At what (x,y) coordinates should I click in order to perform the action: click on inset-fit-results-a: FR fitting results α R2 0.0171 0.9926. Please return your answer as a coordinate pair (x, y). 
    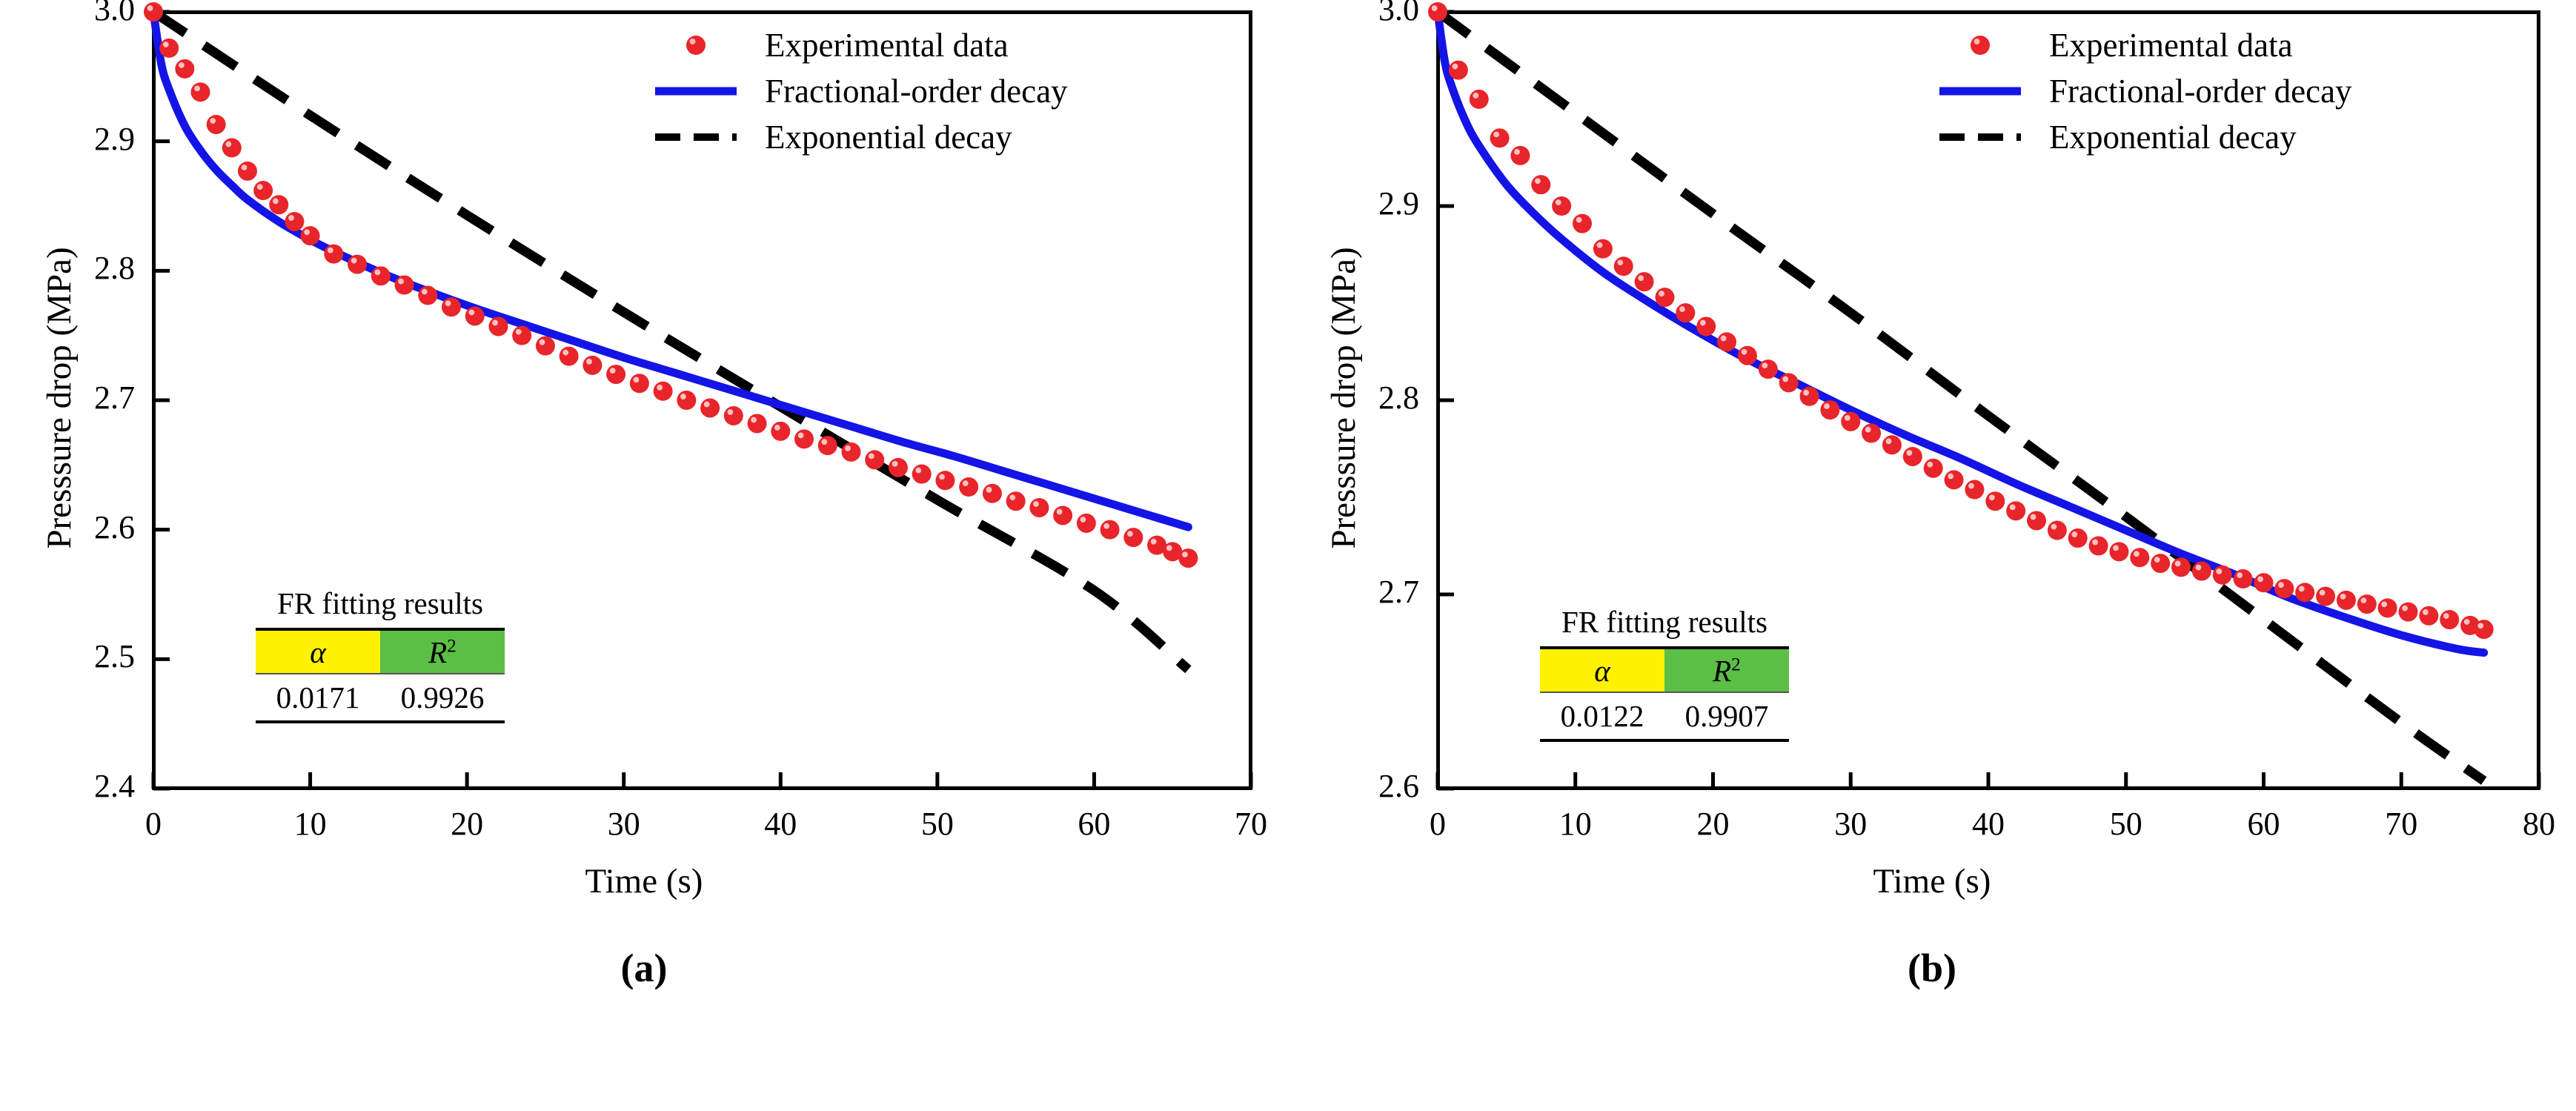
    Looking at the image, I should click on (380, 655).